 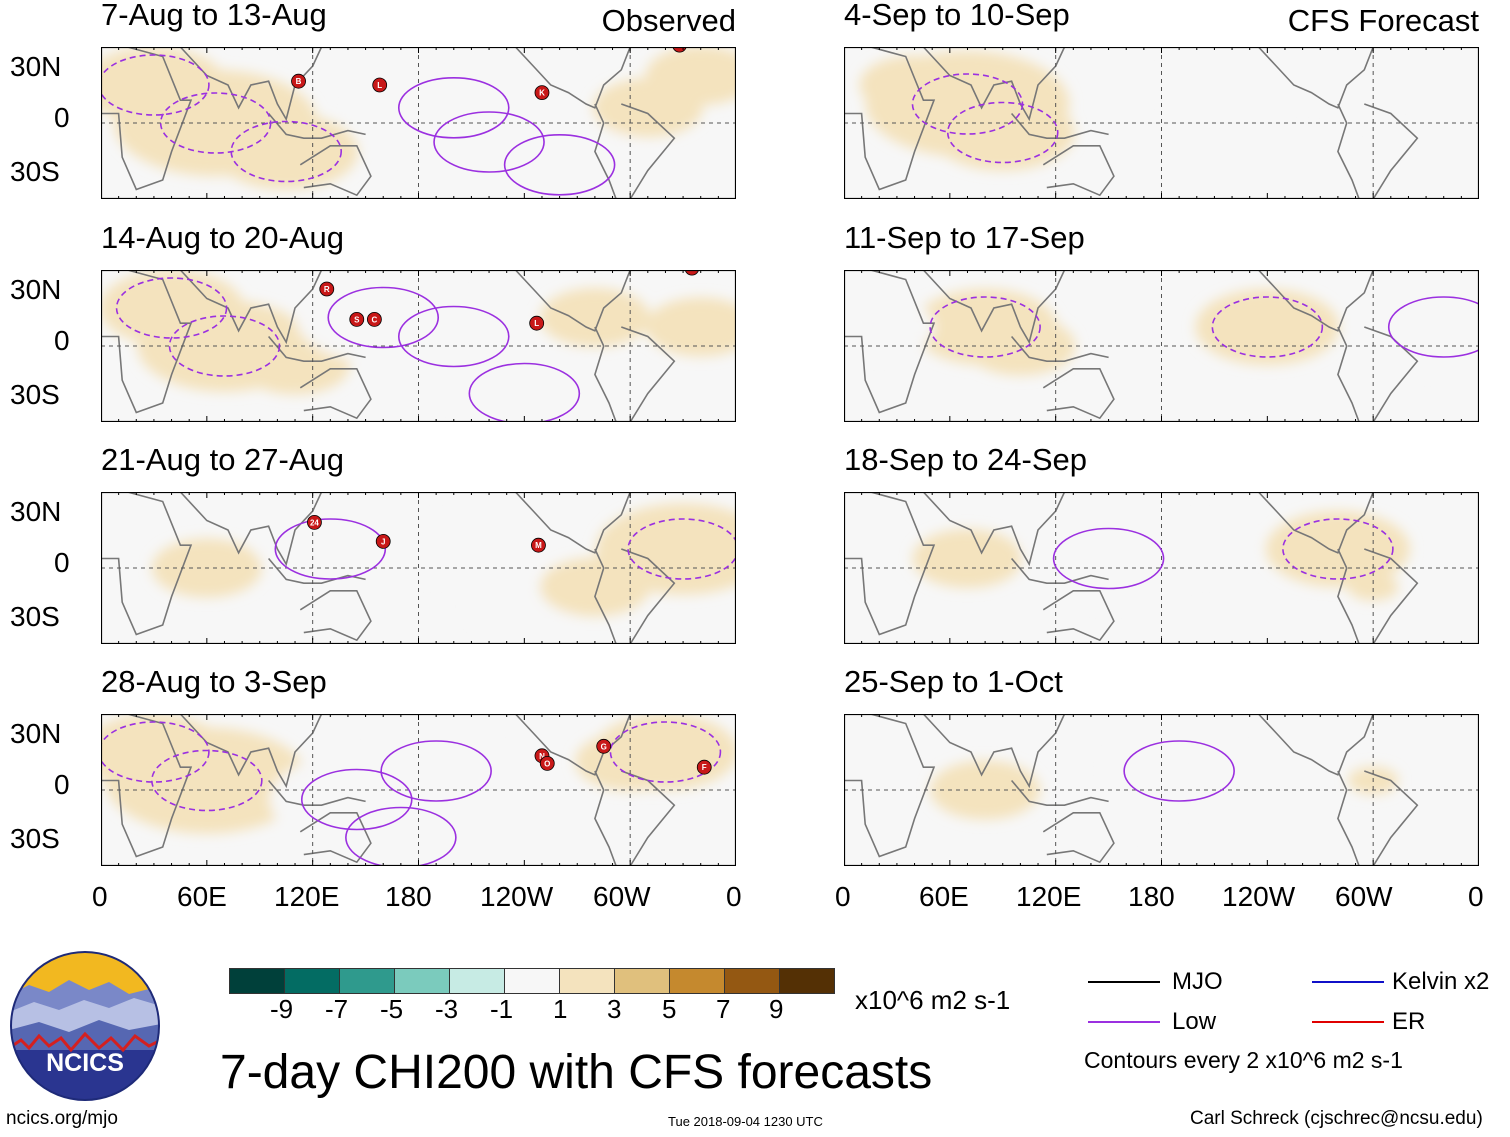 What do you see at coordinates (307, 896) in the screenshot?
I see `lon-label-120e: 120E` at bounding box center [307, 896].